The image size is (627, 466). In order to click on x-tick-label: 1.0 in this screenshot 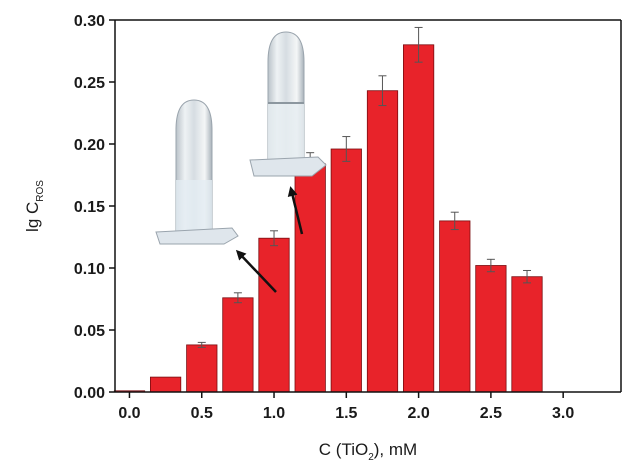, I will do `click(274, 413)`.